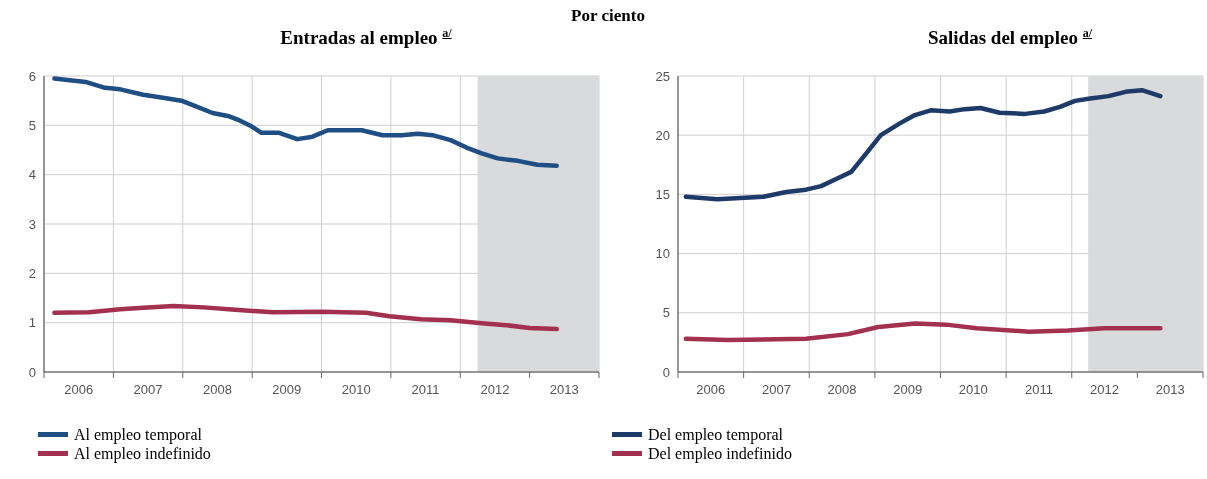  I want to click on y-tick-label: 6, so click(32, 76).